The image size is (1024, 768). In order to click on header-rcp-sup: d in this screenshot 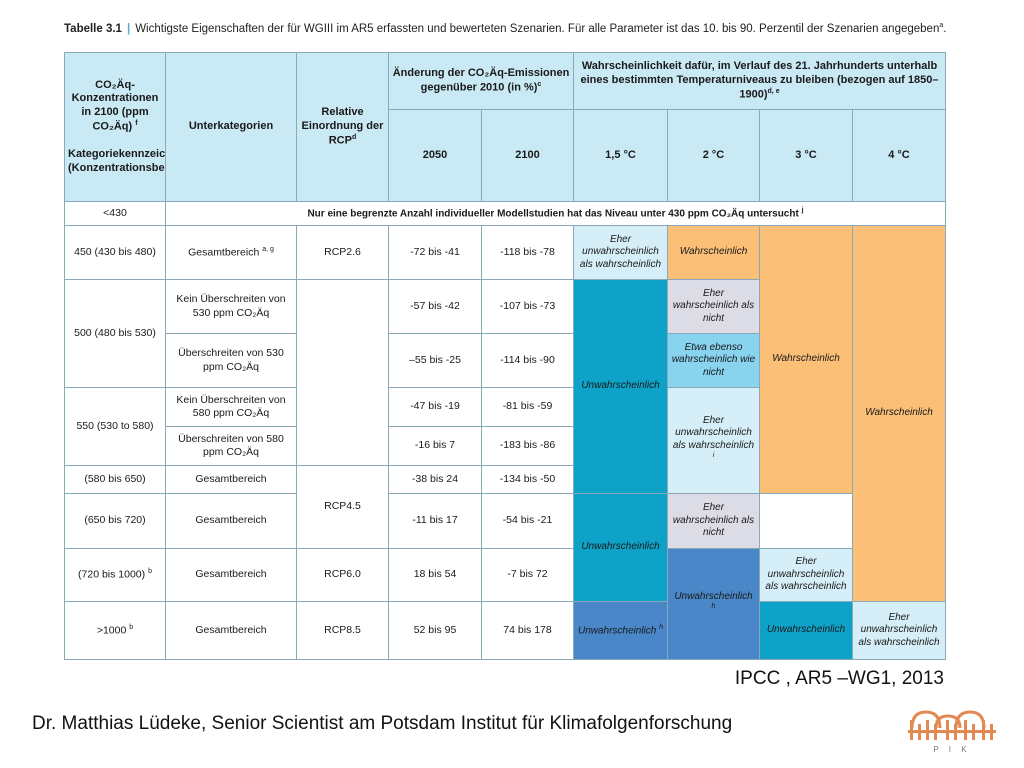, I will do `click(354, 137)`.